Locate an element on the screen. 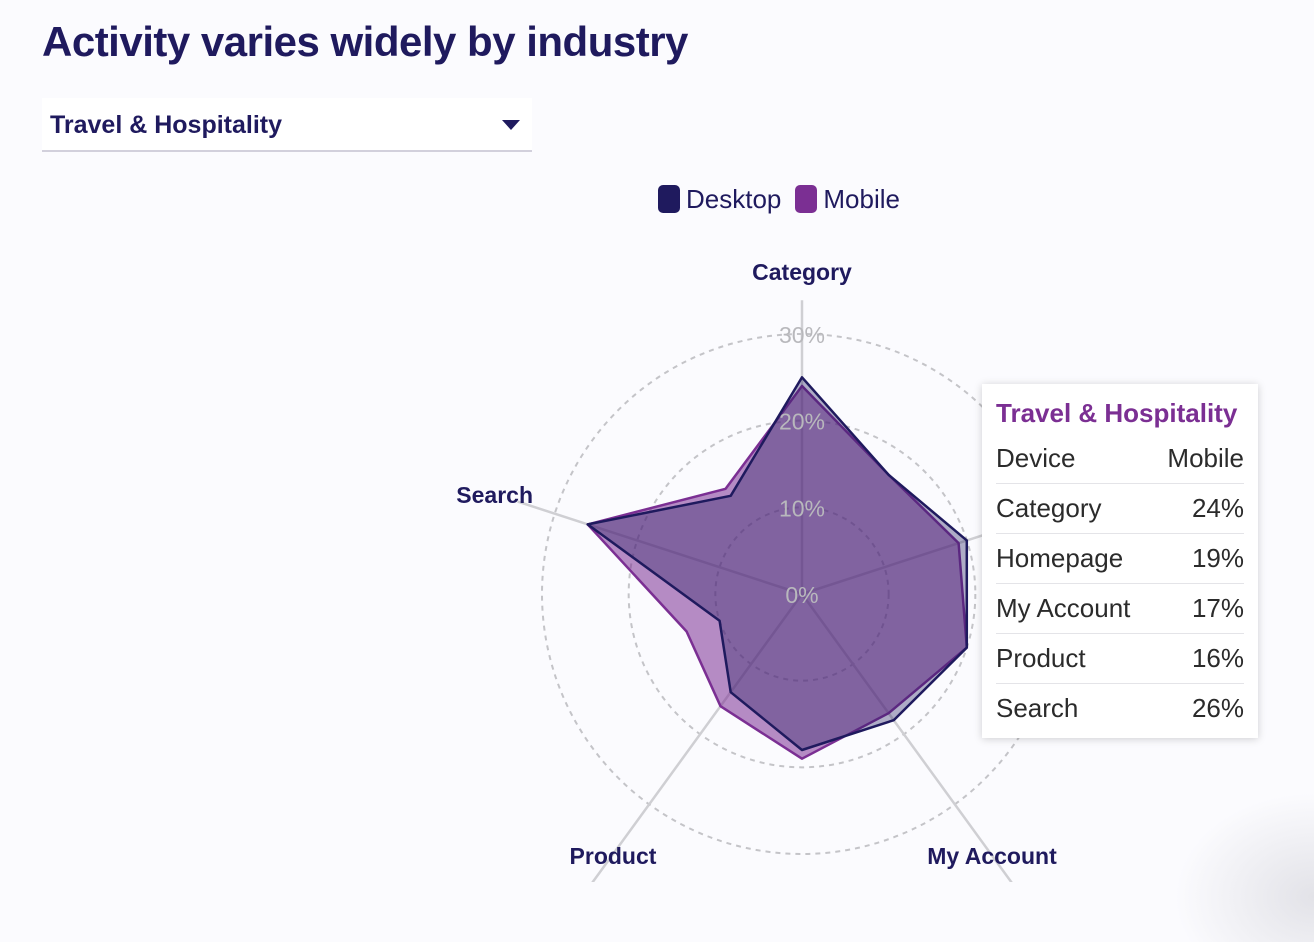 The image size is (1314, 942). background-shade is located at coordinates (1244, 867).